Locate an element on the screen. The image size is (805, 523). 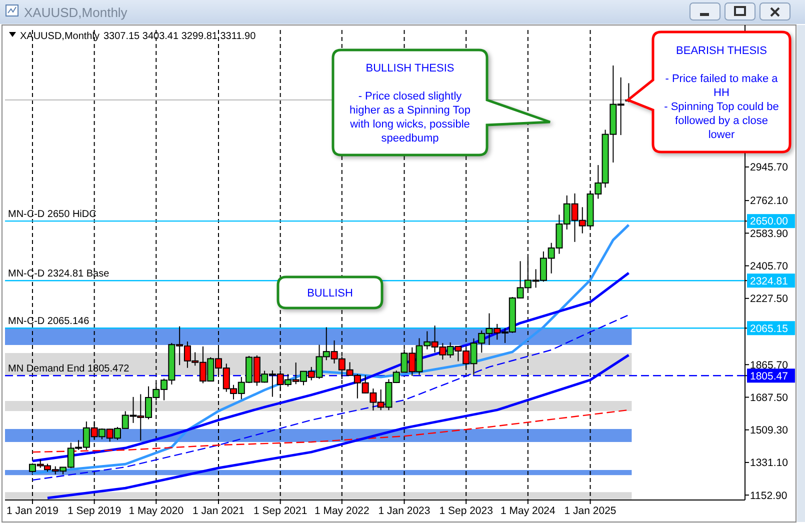
x-tick-label: 1 Jan 2019 is located at coordinates (32, 511).